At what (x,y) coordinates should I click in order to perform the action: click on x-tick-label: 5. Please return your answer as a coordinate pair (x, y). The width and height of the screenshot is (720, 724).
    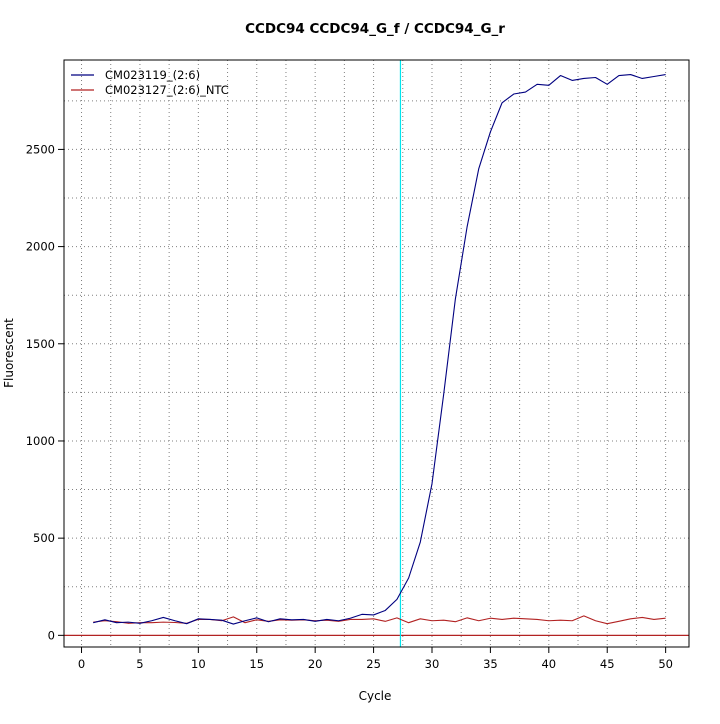
    Looking at the image, I should click on (139, 664).